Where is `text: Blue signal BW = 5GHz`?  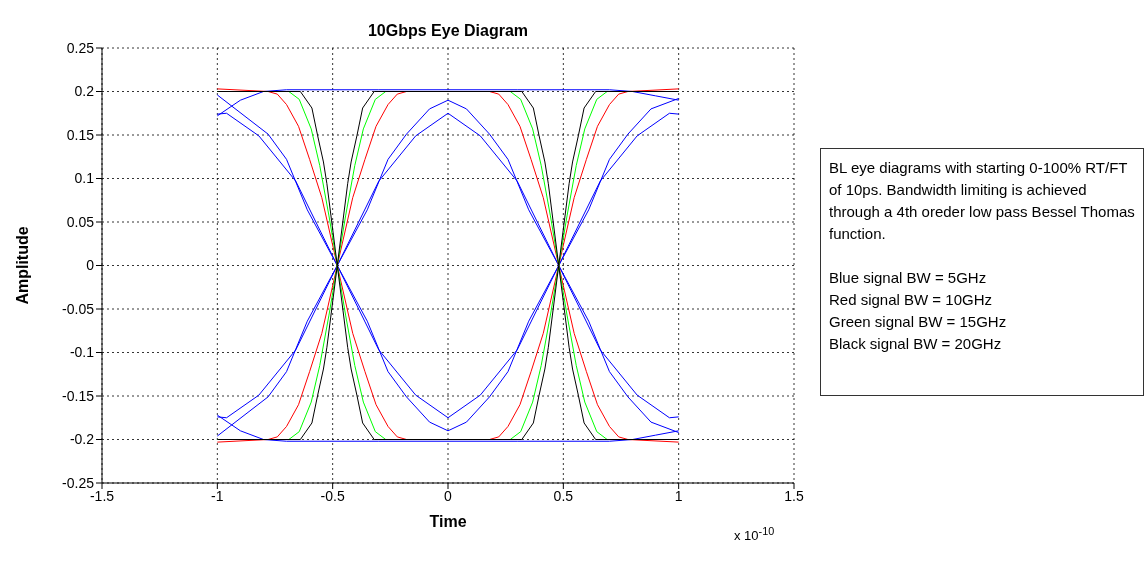 text: Blue signal BW = 5GHz is located at coordinates (908, 278).